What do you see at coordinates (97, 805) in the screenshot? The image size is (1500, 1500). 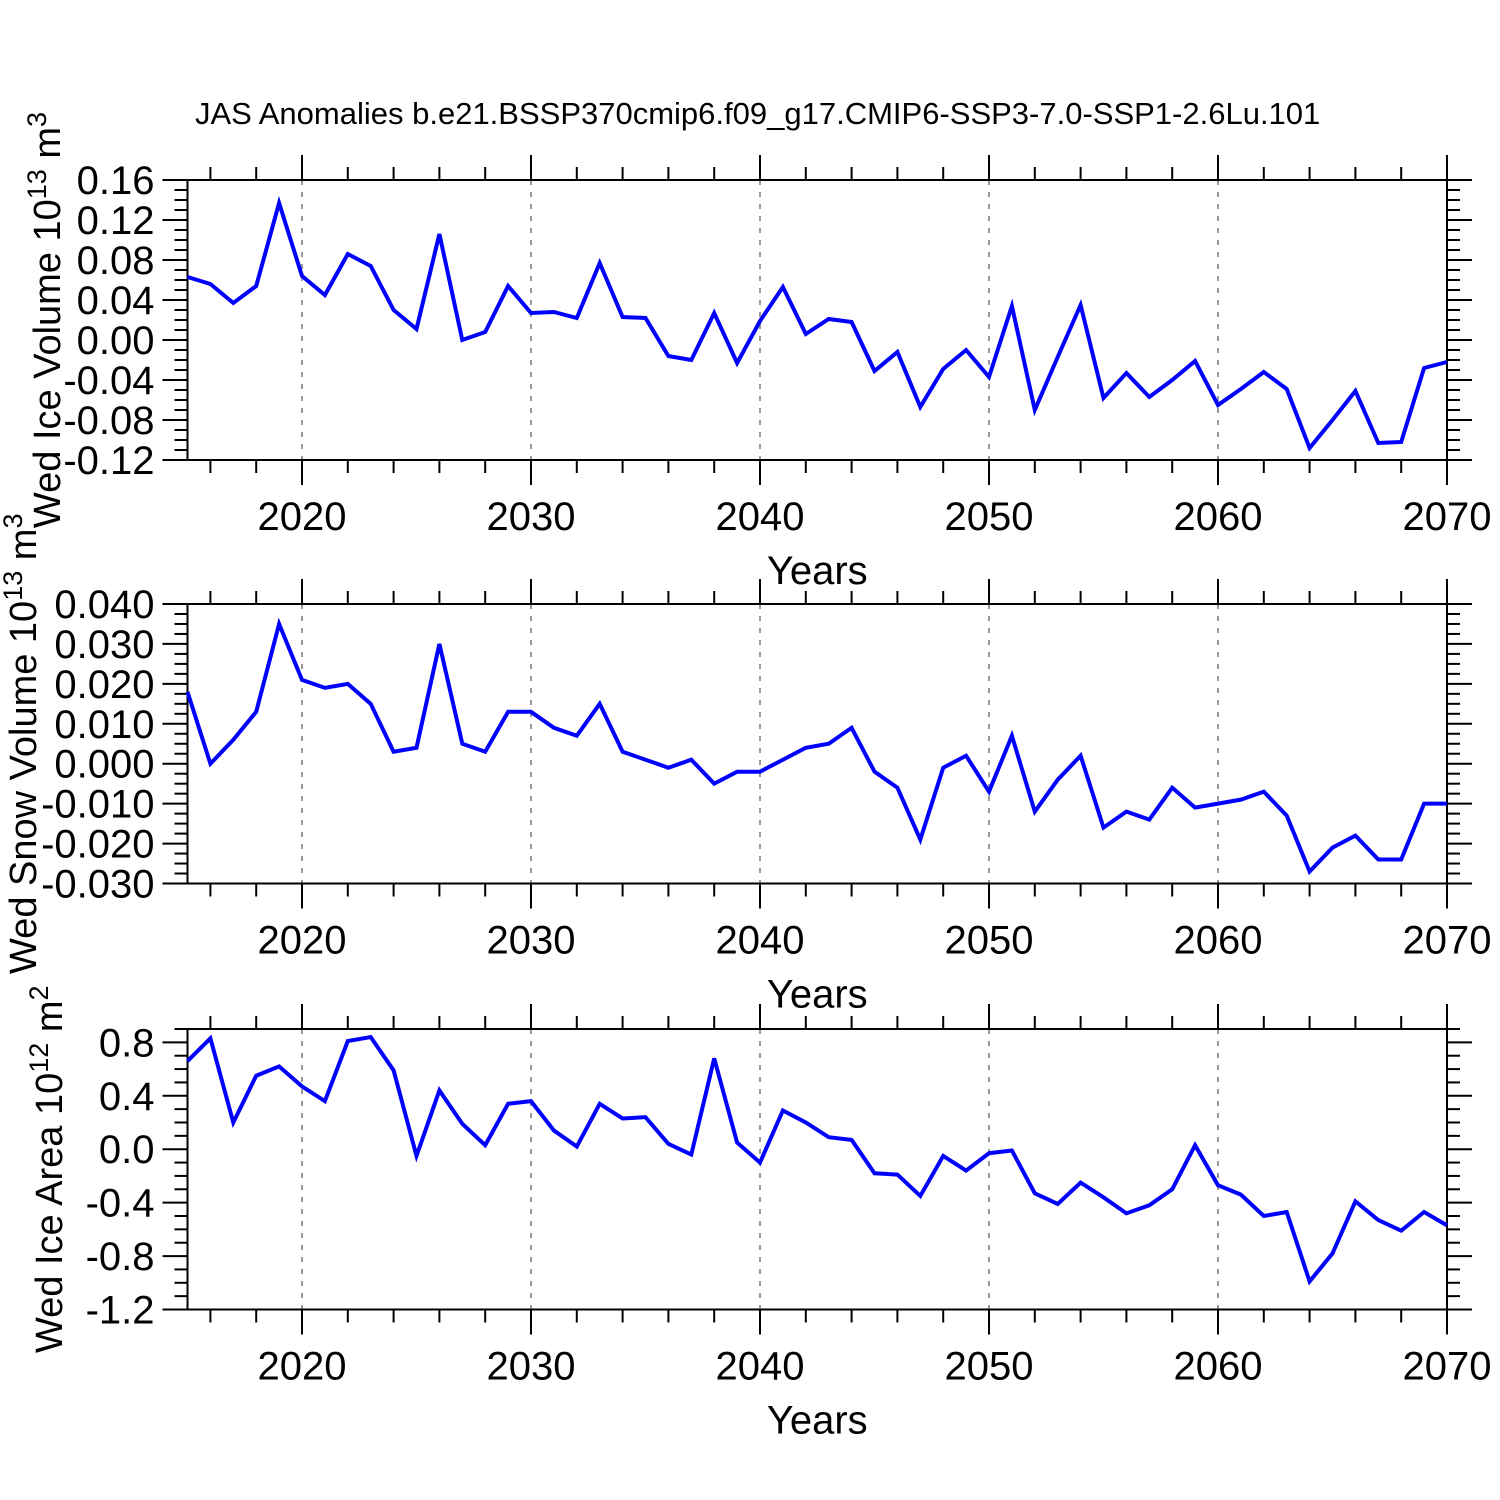 I see `y-tick-label: -0.010` at bounding box center [97, 805].